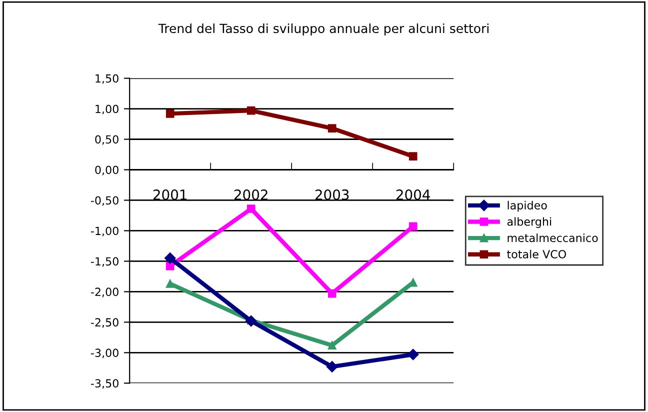 This screenshot has width=648, height=412. What do you see at coordinates (106, 140) in the screenshot?
I see `y-tick-label: 0,50` at bounding box center [106, 140].